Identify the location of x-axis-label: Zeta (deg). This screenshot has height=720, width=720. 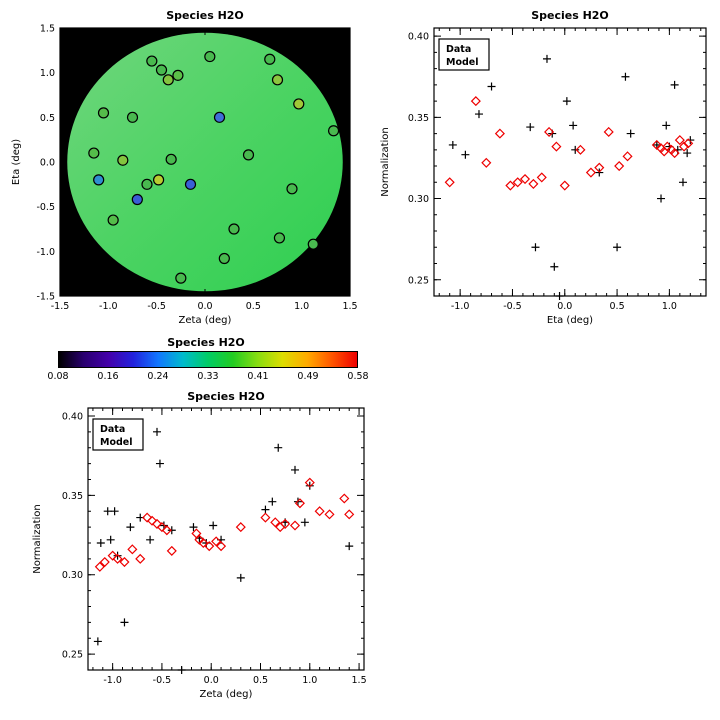
(226, 694).